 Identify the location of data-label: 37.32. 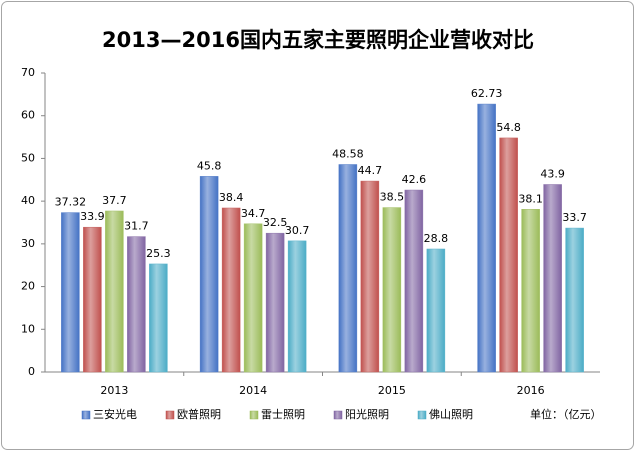
(71, 202).